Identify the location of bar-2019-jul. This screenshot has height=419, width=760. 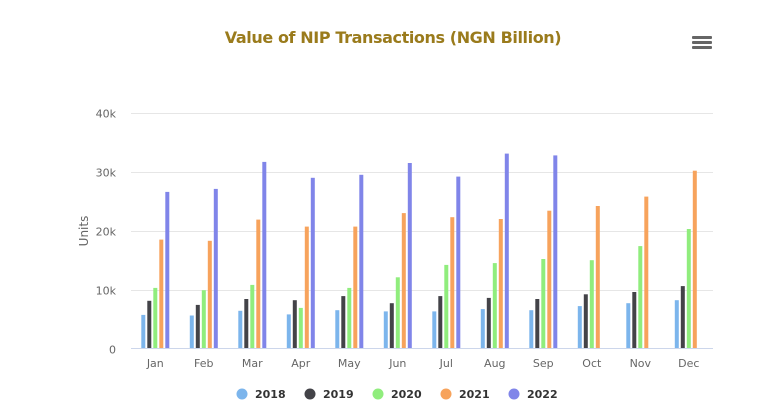
(440, 322).